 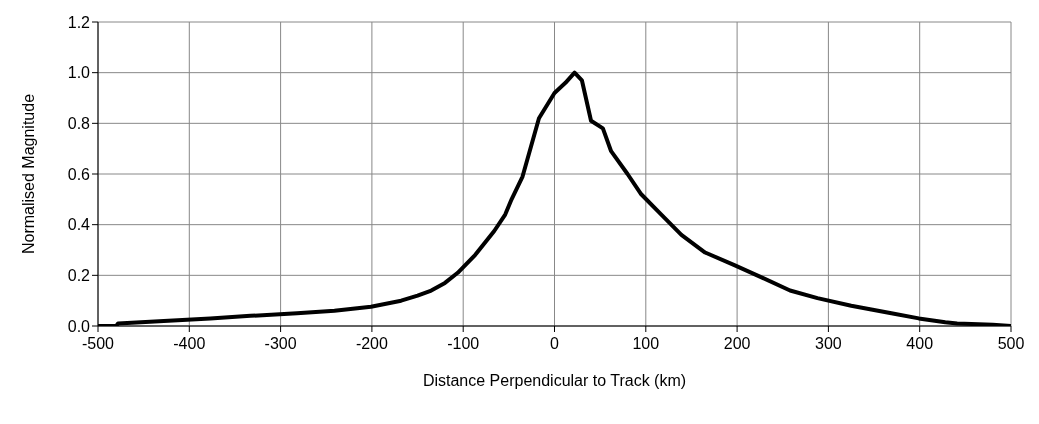 What do you see at coordinates (79, 174) in the screenshot?
I see `y-tick-label: 0.6` at bounding box center [79, 174].